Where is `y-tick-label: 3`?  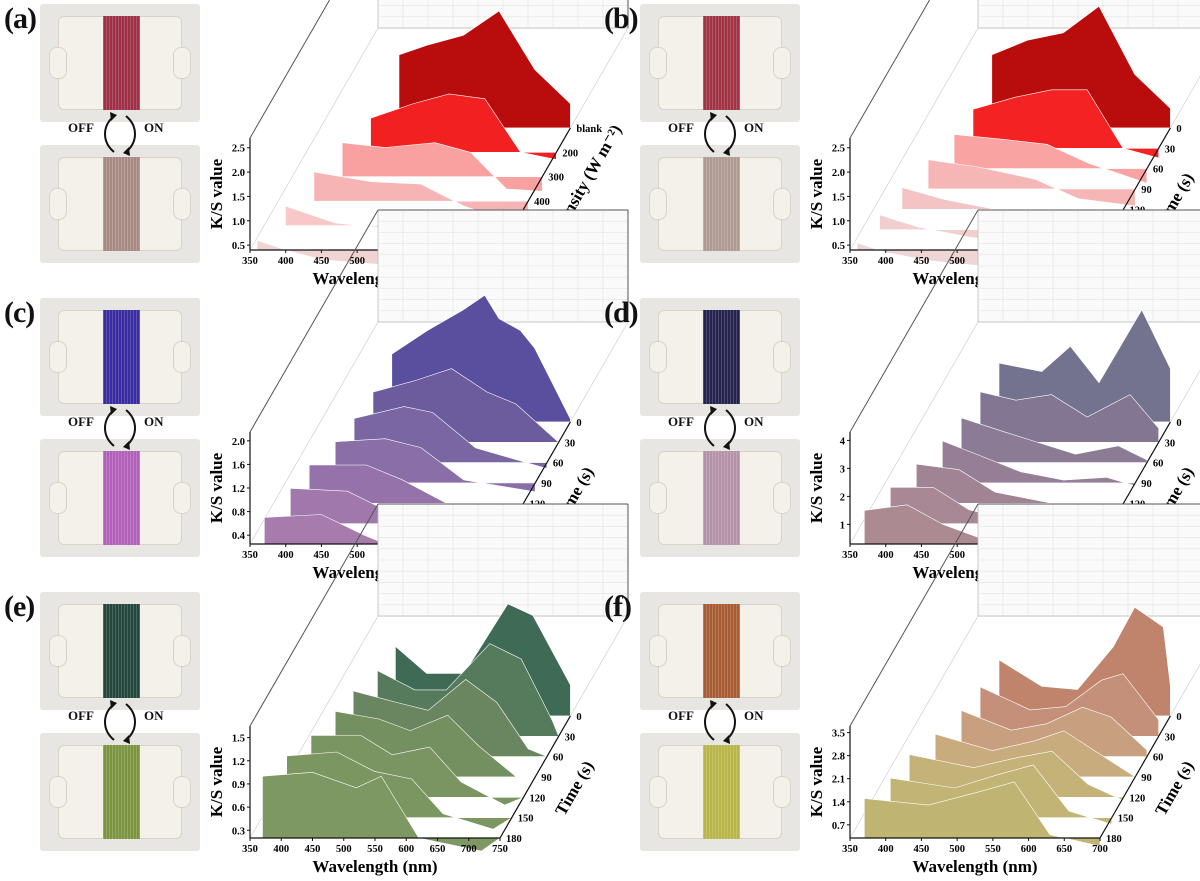
y-tick-label: 3 is located at coordinates (842, 469).